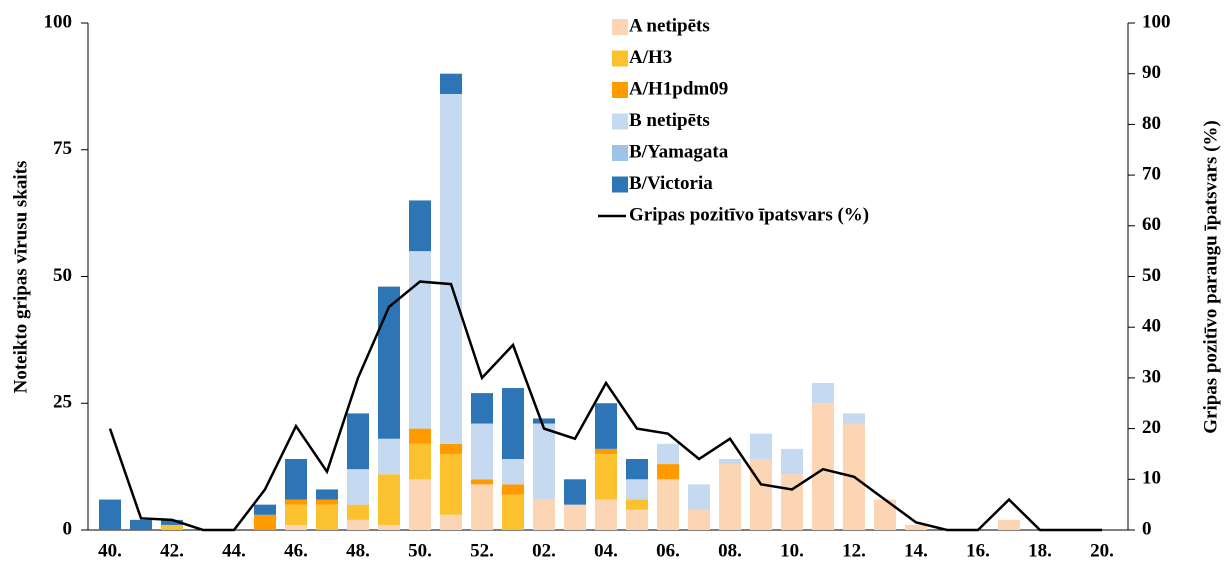  I want to click on x-tick-label: 16., so click(978, 550).